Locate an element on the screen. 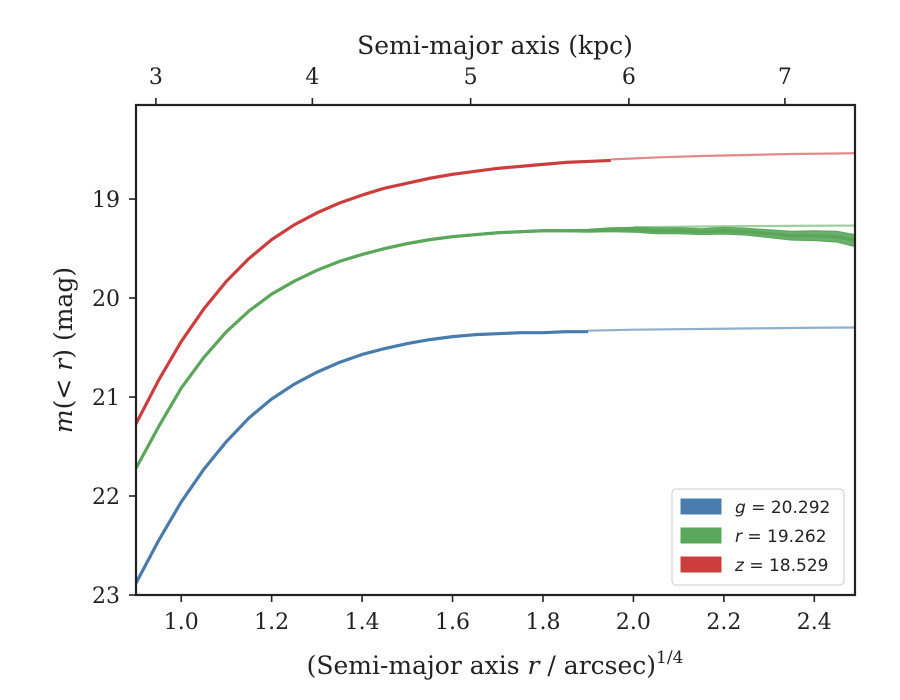 The image size is (900, 700). y-axis-title: m(< r) (mag) is located at coordinates (63, 350).